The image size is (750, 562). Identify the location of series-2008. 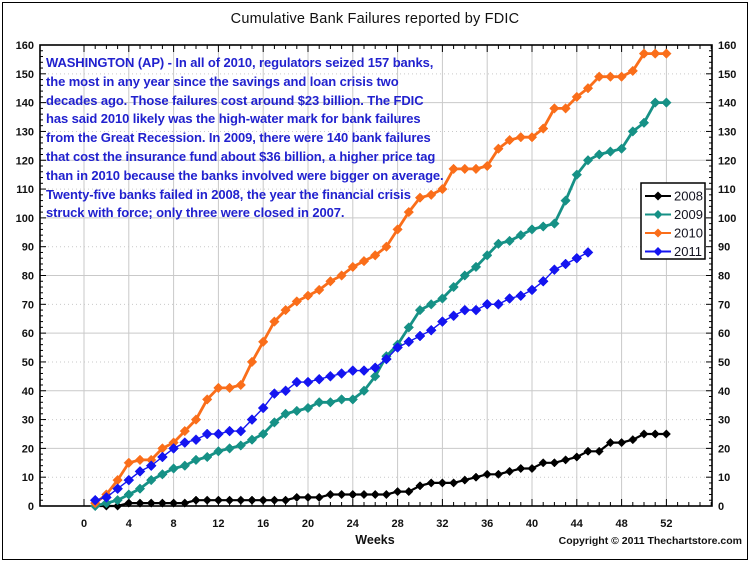
(380, 470).